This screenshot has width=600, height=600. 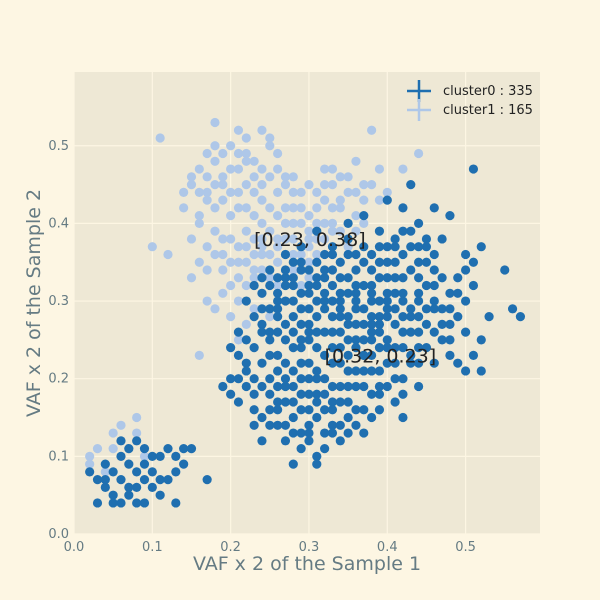 I want to click on x-tick-label: 0.3, so click(x=309, y=547).